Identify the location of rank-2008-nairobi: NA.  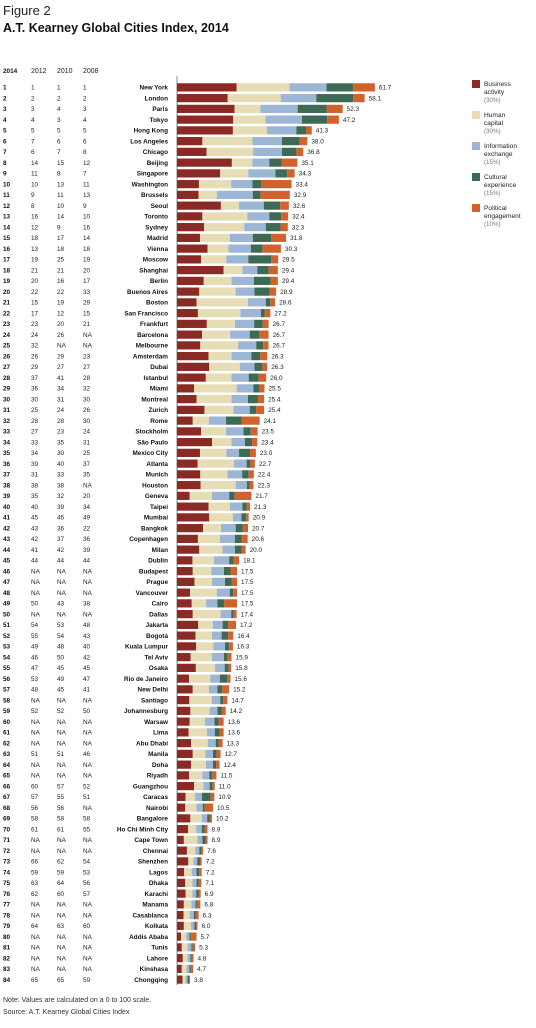
(88, 808).